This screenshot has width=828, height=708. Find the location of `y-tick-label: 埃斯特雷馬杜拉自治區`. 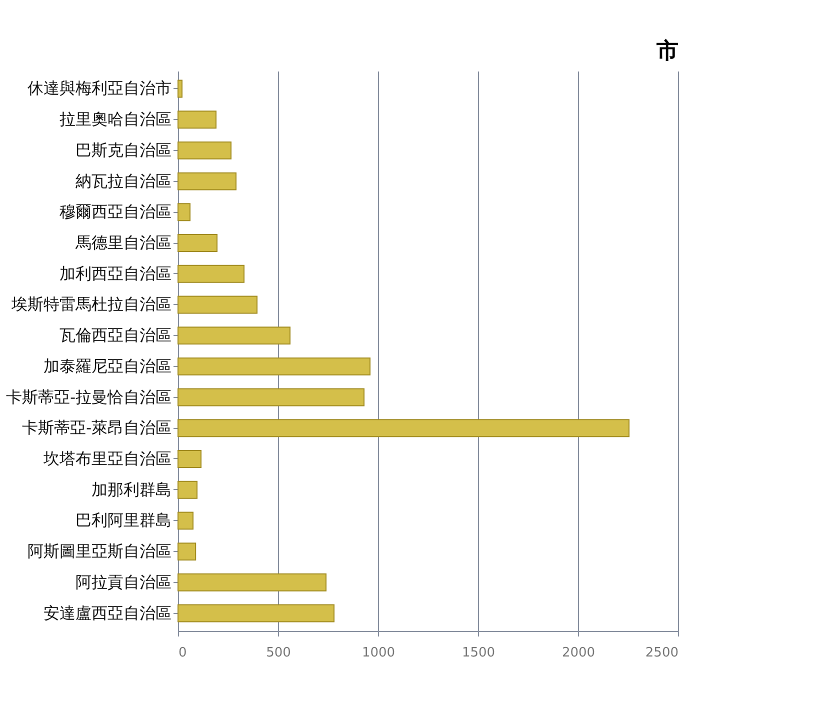

y-tick-label: 埃斯特雷馬杜拉自治區 is located at coordinates (91, 304).